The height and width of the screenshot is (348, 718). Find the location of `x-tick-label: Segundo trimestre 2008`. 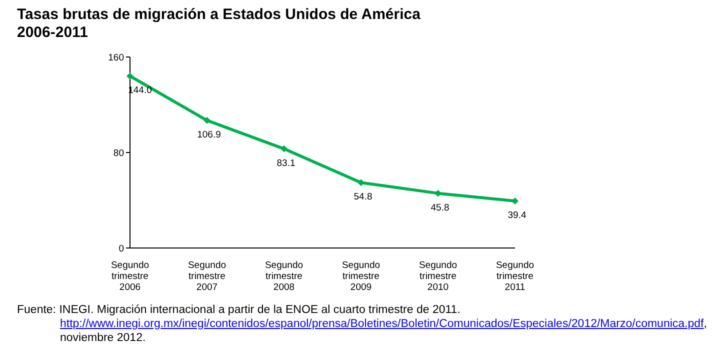

x-tick-label: Segundo trimestre 2008 is located at coordinates (284, 276).